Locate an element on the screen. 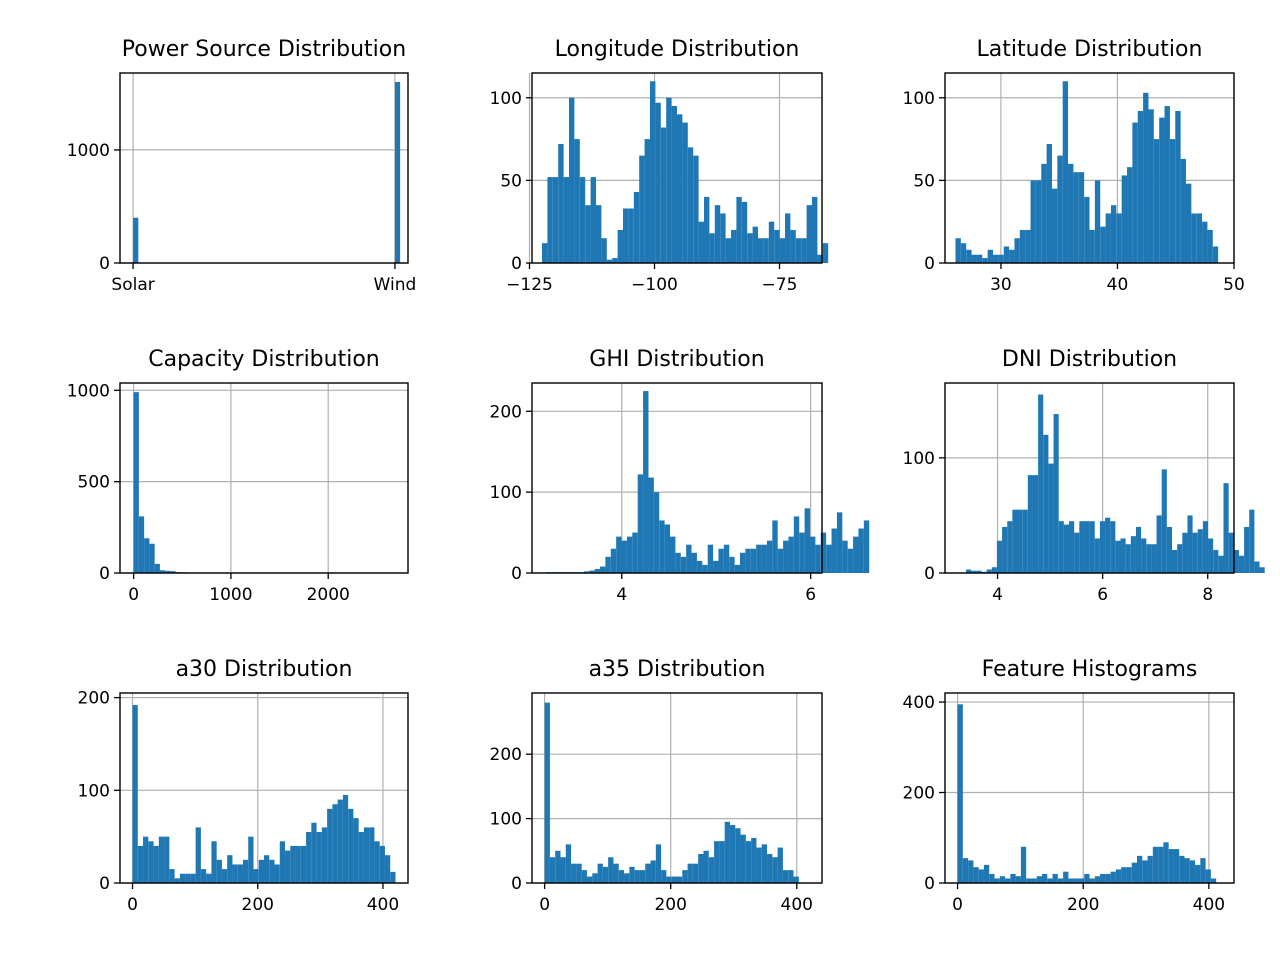 The width and height of the screenshot is (1280, 960). x-tick-label: 50 is located at coordinates (1234, 285).